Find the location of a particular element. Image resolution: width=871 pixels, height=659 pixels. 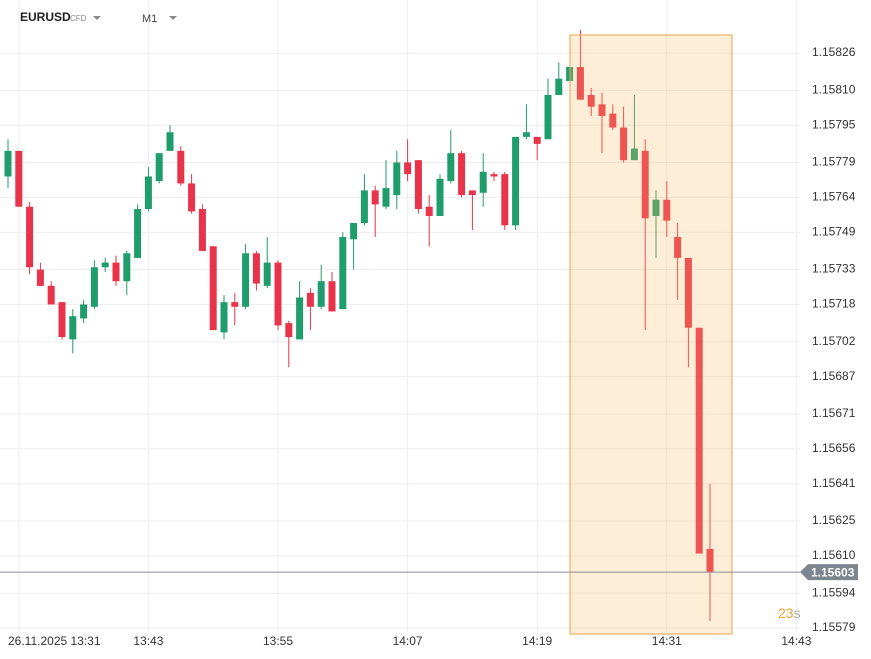

x-tick-label: 14:19 is located at coordinates (537, 641).